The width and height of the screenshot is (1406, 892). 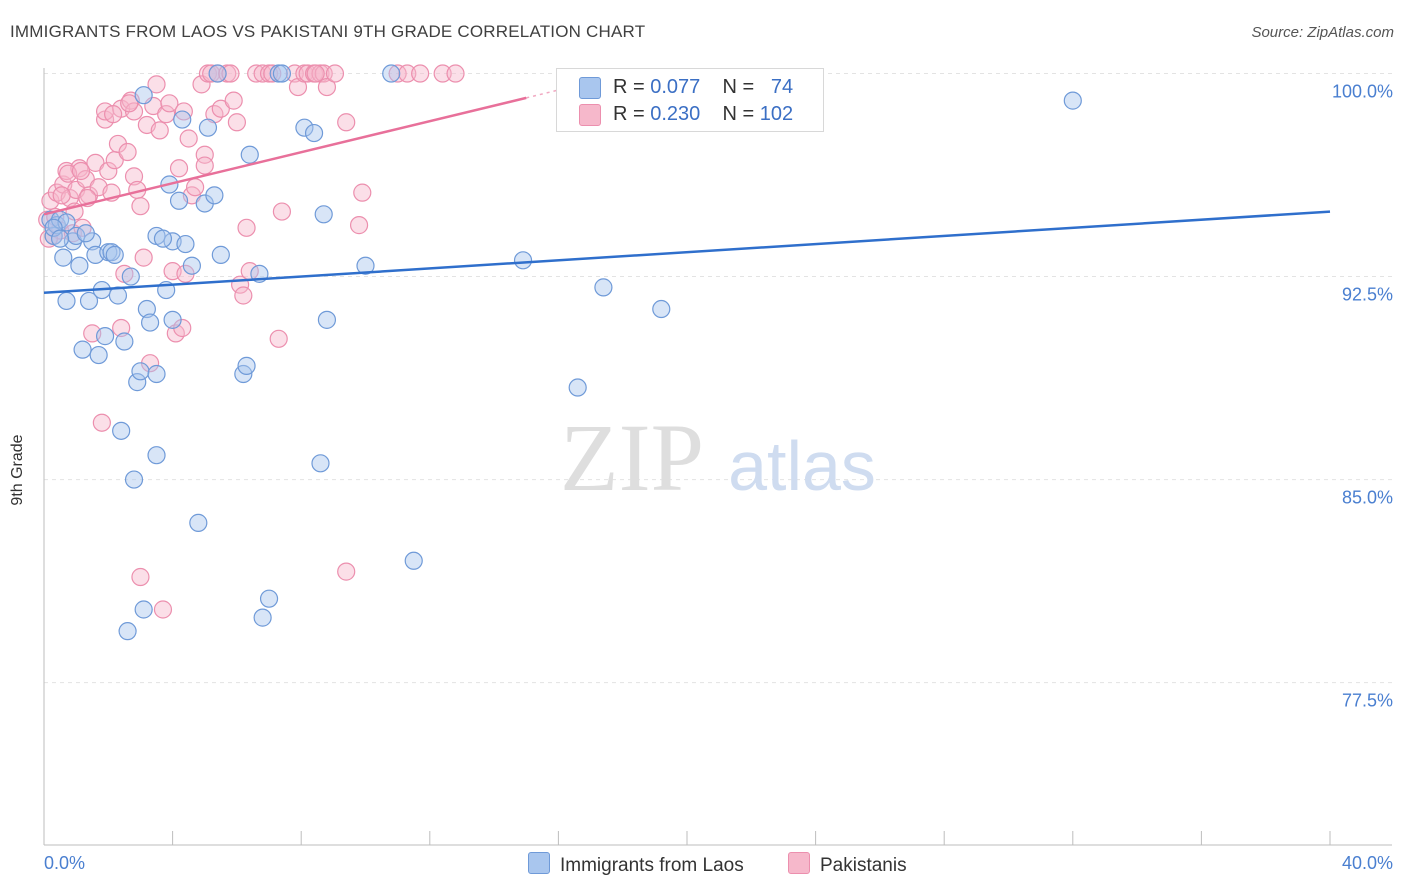 What do you see at coordinates (776, 114) in the screenshot?
I see `legend-n-value: 102` at bounding box center [776, 114].